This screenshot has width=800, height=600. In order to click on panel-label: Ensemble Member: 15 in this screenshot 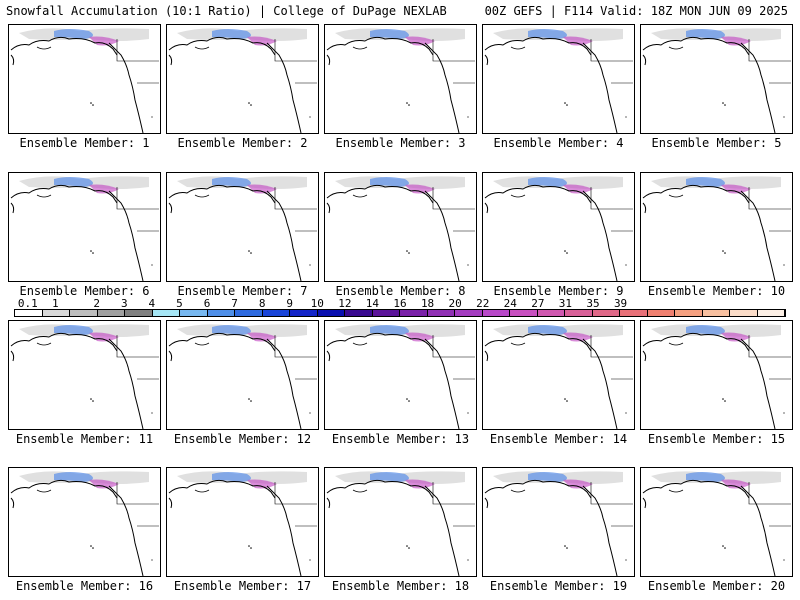, I will do `click(716, 439)`.